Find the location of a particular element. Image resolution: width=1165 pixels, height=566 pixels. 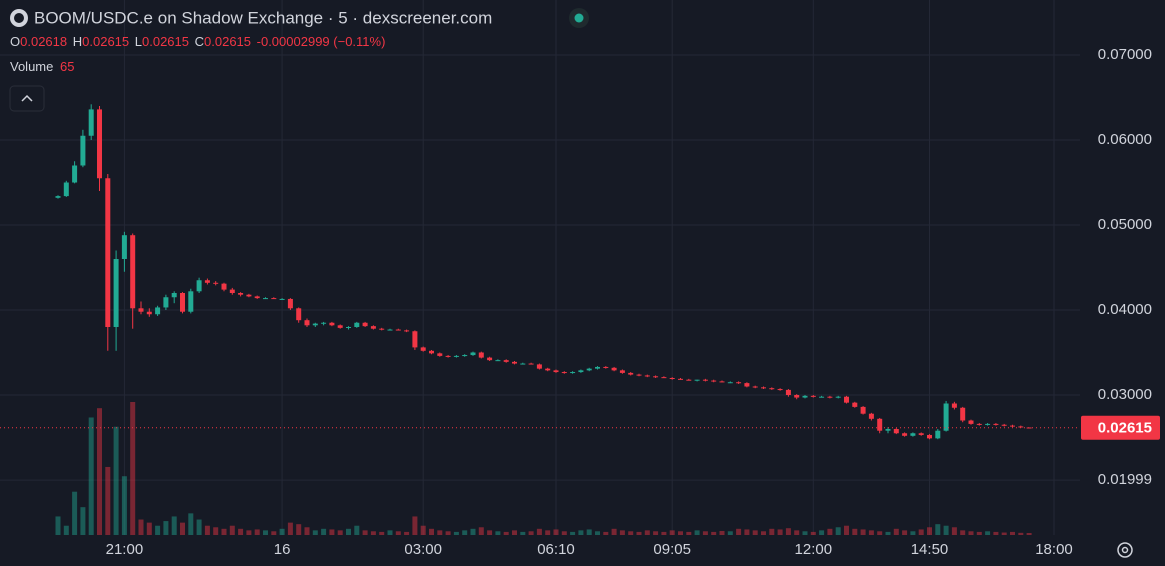

token-icon-inner is located at coordinates (19, 18).